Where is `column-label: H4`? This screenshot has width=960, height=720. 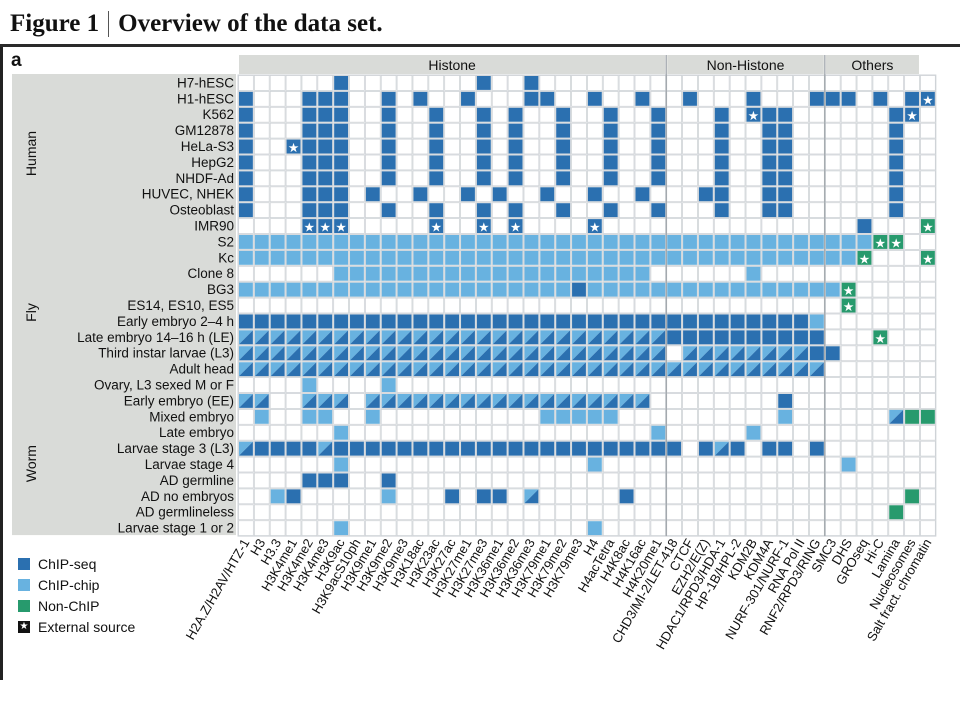 column-label: H4 is located at coordinates (590, 547).